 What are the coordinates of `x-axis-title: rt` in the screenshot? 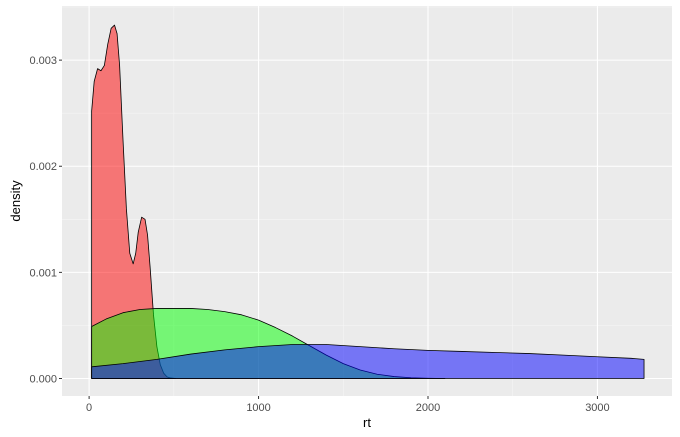 It's located at (367, 422).